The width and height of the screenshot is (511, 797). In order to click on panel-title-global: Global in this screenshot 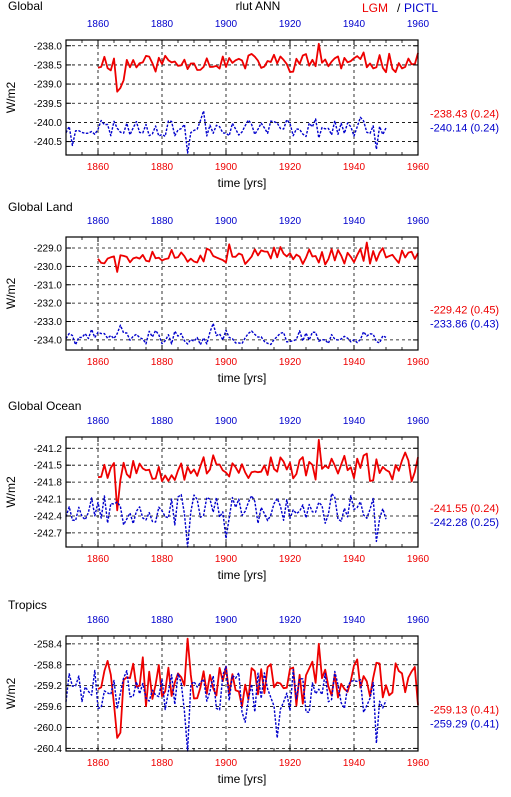, I will do `click(25, 6)`.